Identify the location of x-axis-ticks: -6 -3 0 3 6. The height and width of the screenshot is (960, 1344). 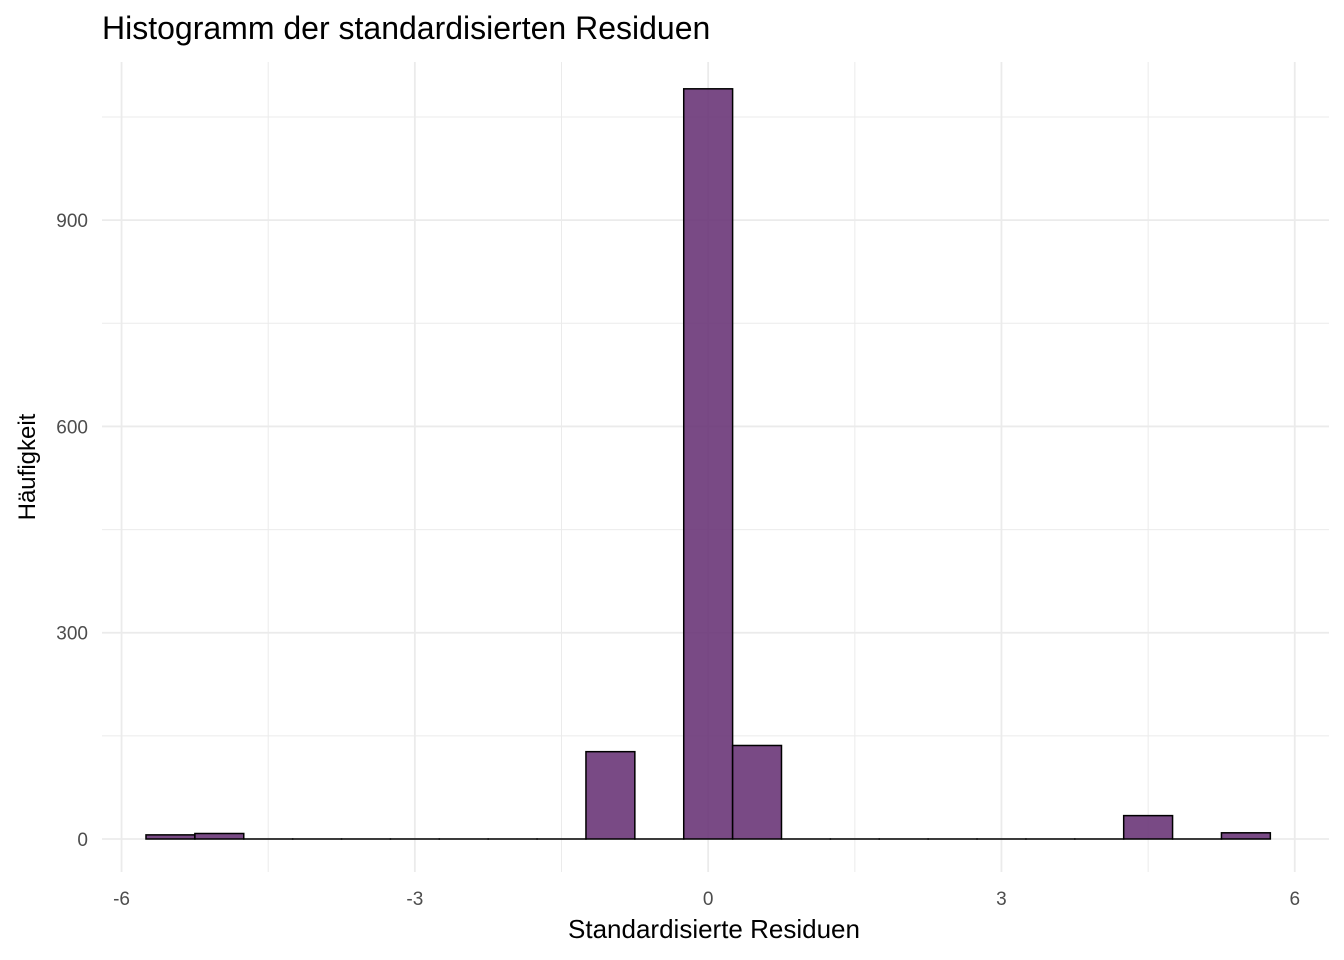
(706, 899).